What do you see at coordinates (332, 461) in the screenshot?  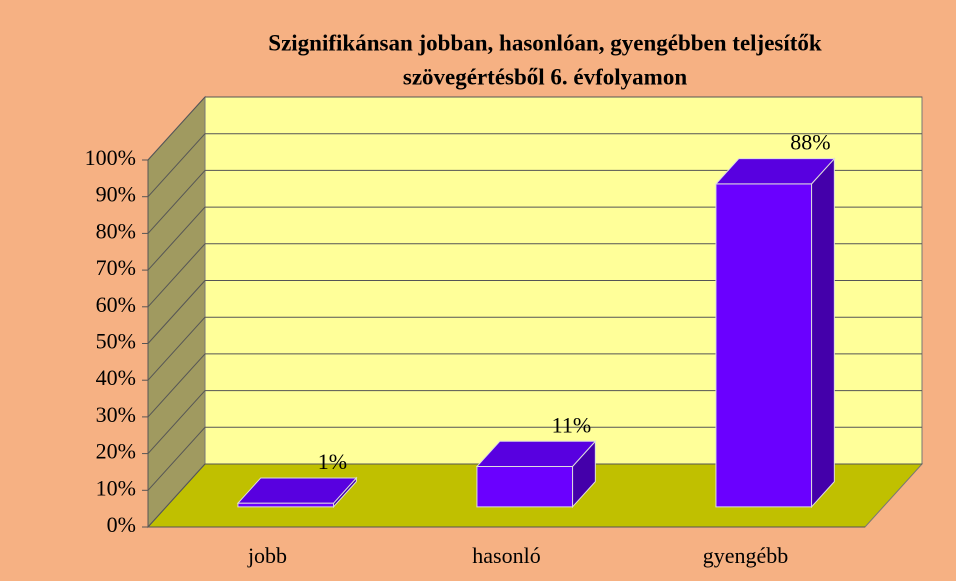 I see `value-label: 1%` at bounding box center [332, 461].